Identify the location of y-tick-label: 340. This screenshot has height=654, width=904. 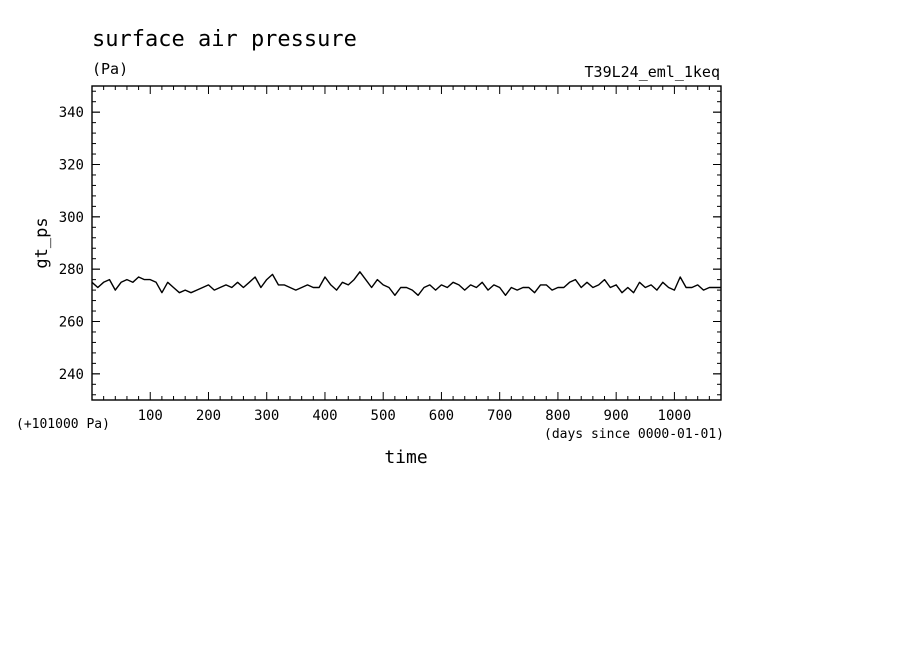
(71, 113).